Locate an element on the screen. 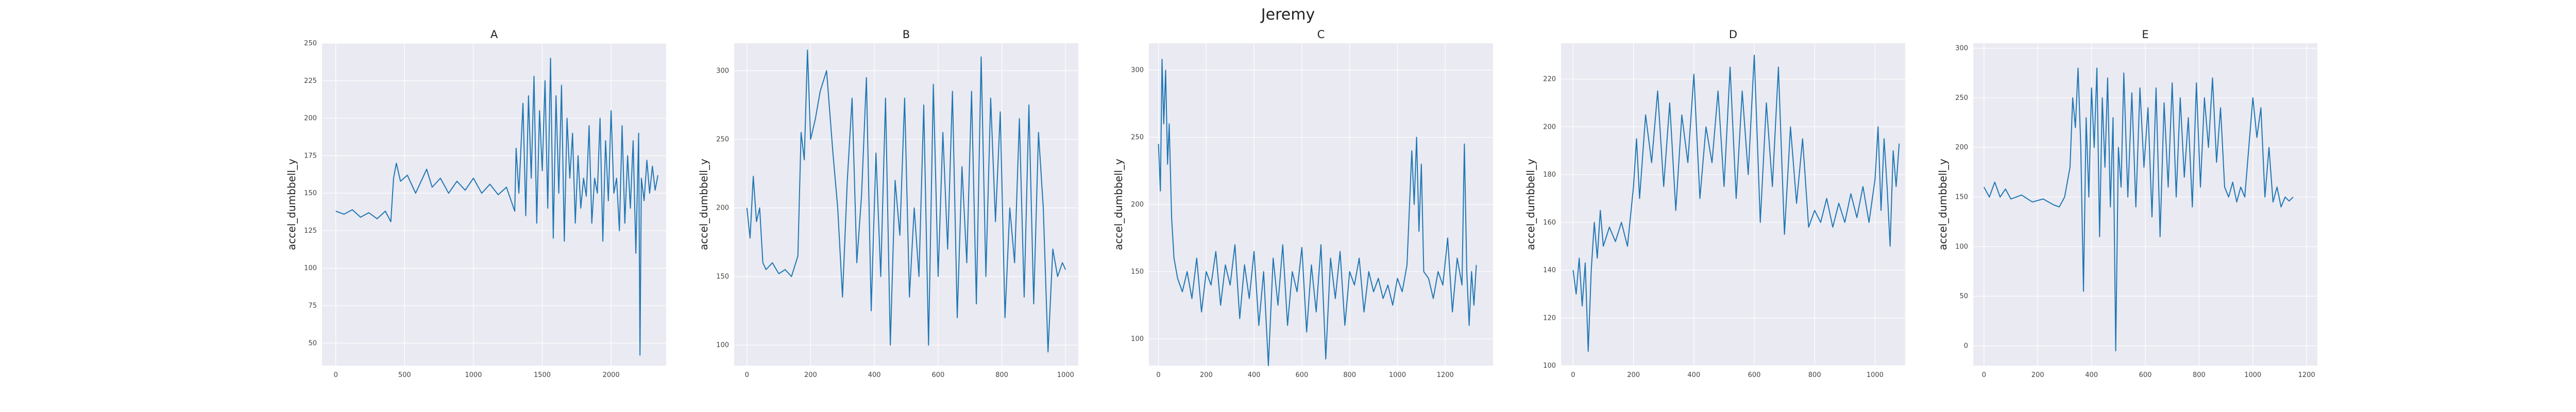 The width and height of the screenshot is (2576, 412). y-tick-label: 0 is located at coordinates (1966, 346).